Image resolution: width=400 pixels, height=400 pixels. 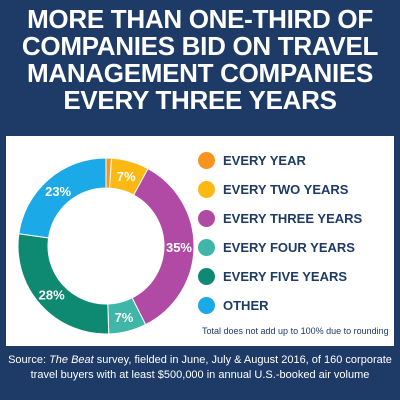 I want to click on donut-slice-every-five-years, so click(x=63, y=284).